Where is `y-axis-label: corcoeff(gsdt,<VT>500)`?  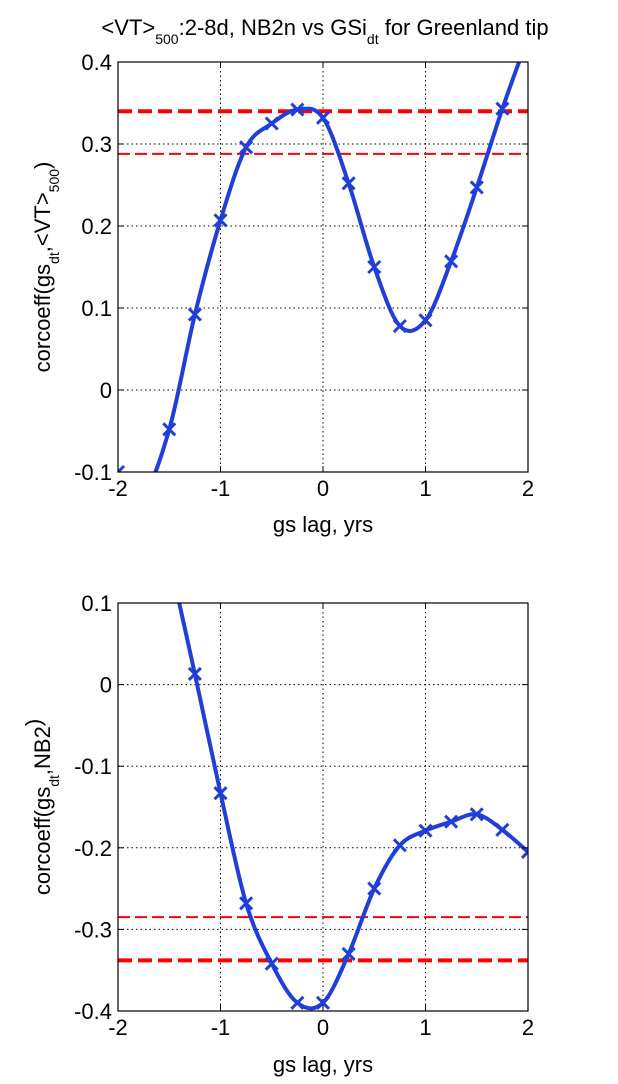 y-axis-label: corcoeff(gsdt,<VT>500) is located at coordinates (46, 267).